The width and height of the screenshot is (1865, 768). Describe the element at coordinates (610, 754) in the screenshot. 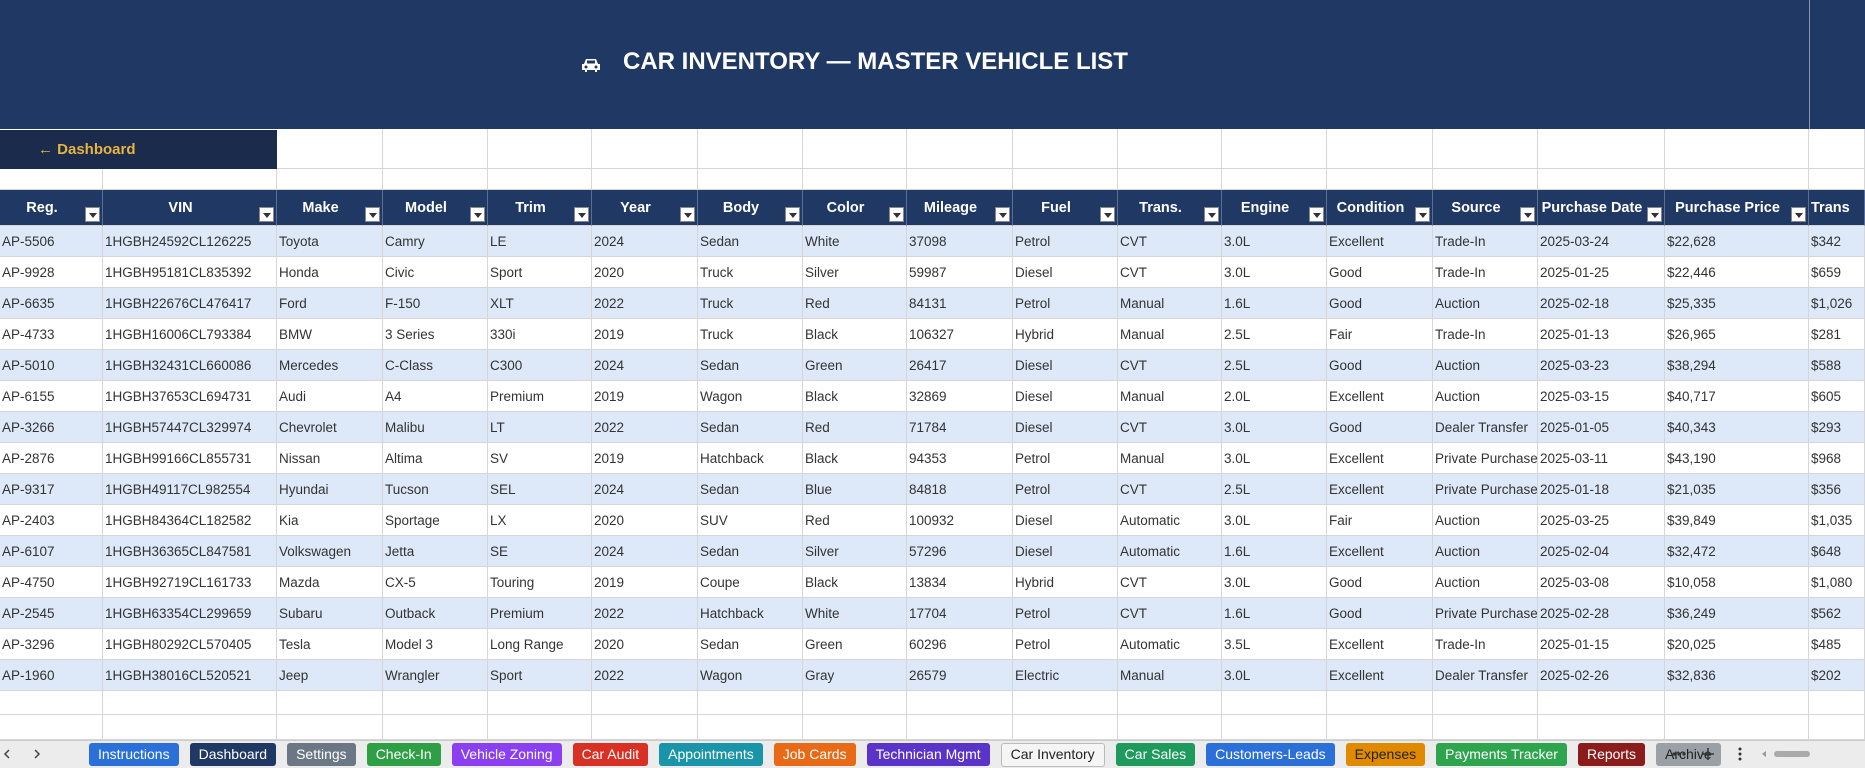

I see `sheet-tab: Car Audit` at that location.